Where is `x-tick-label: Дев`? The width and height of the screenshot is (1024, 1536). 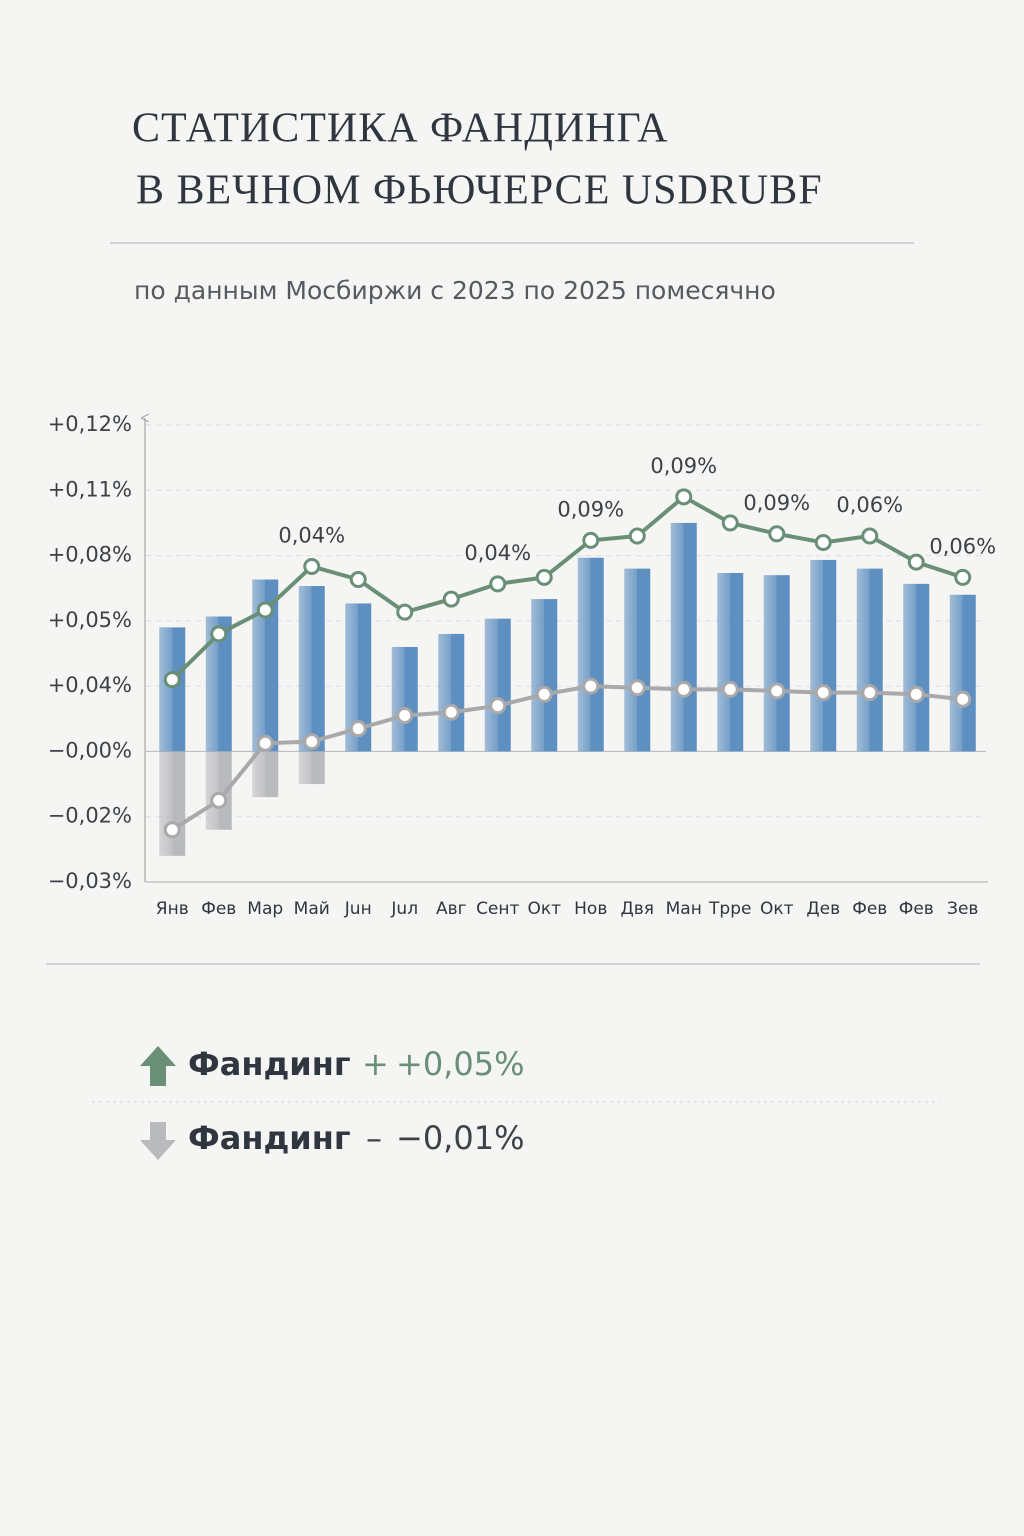
x-tick-label: Дев is located at coordinates (823, 909).